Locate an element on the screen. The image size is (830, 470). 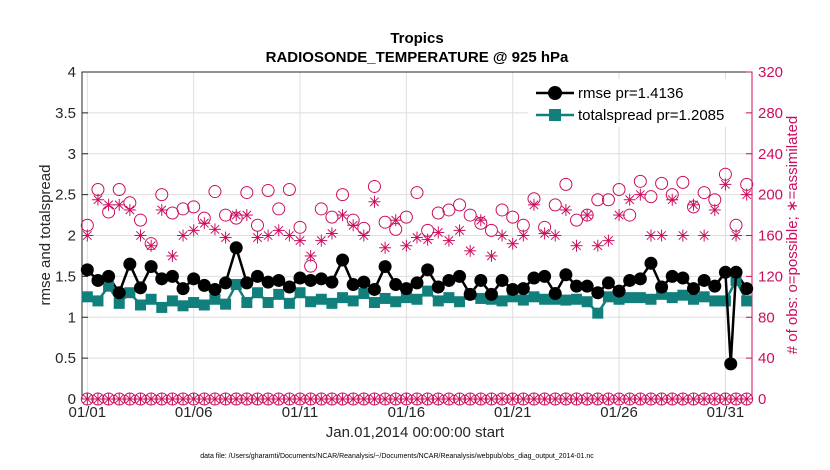
x-tick-label: 01/31 is located at coordinates (726, 412).